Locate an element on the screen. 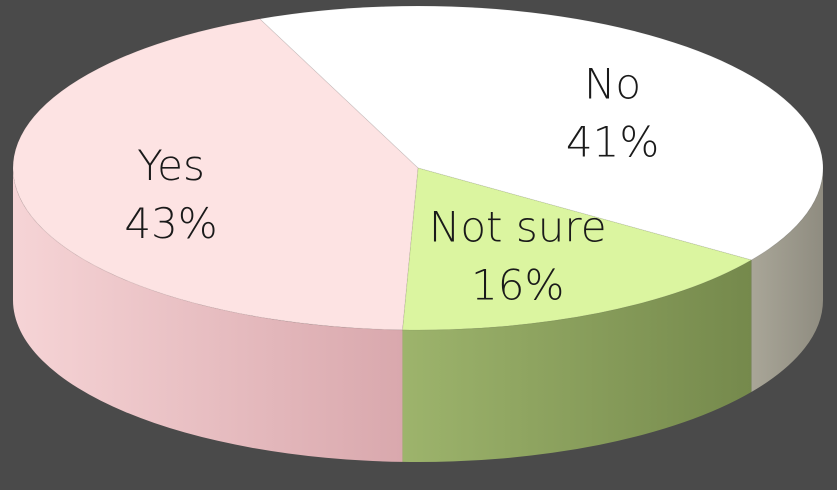 This screenshot has width=837, height=490. pie-side-no is located at coordinates (787, 280).